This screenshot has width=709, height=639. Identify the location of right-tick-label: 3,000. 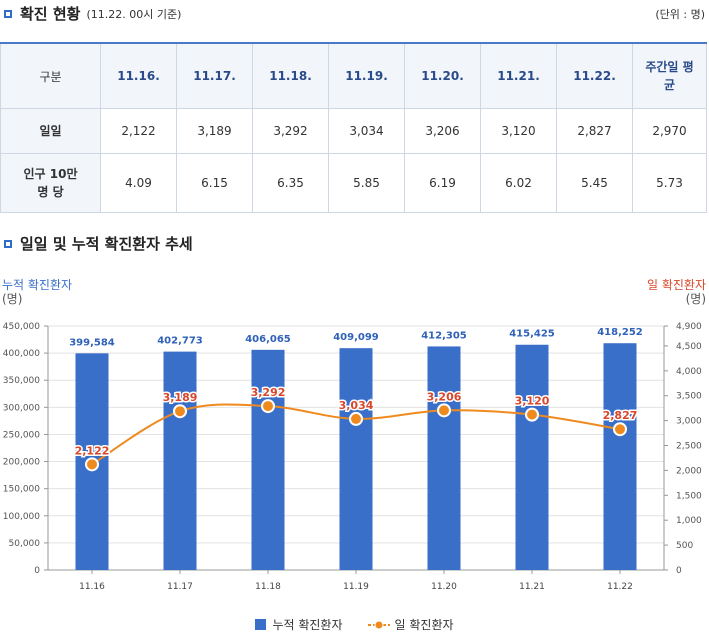
(689, 422).